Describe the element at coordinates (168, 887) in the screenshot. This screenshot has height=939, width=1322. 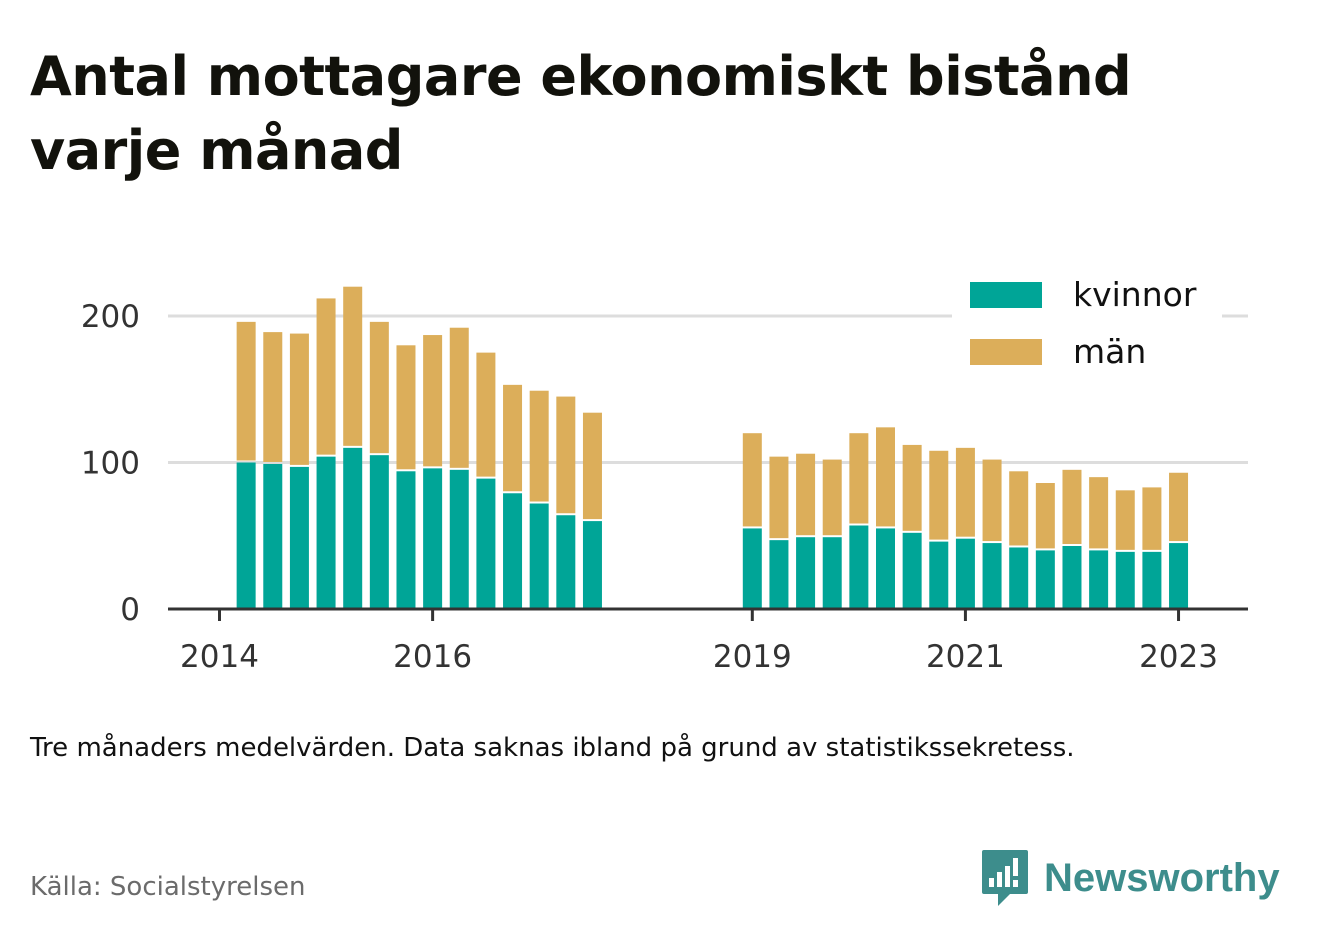
I see `source-text: Källa: Socialstyrelsen` at that location.